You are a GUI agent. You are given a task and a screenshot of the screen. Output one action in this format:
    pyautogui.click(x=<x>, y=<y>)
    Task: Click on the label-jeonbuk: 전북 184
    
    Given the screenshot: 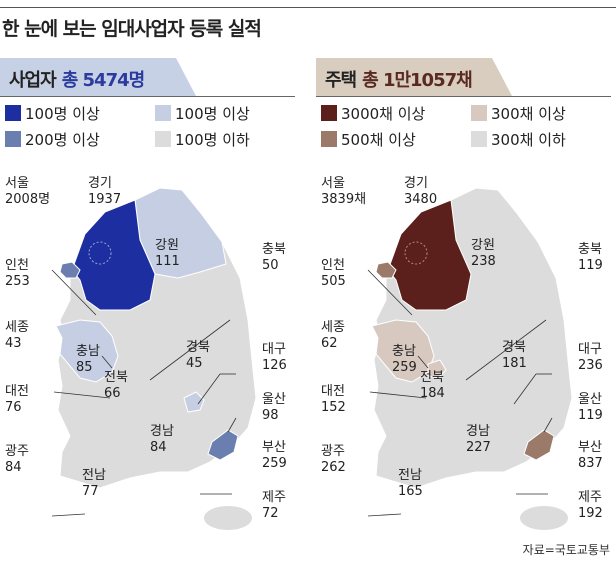 What is the action you would take?
    pyautogui.click(x=432, y=385)
    